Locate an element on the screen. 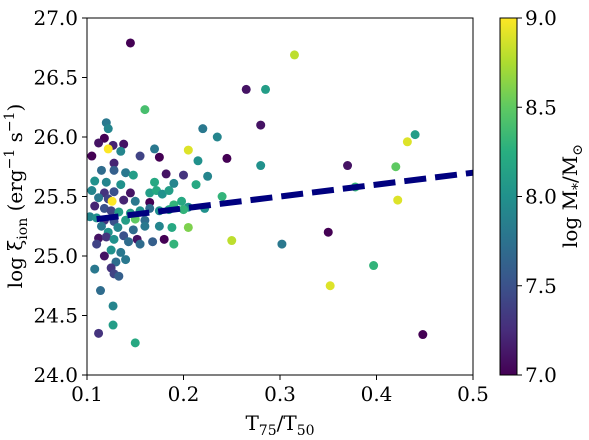 This screenshot has height=440, width=589. colorbar is located at coordinates (508, 196).